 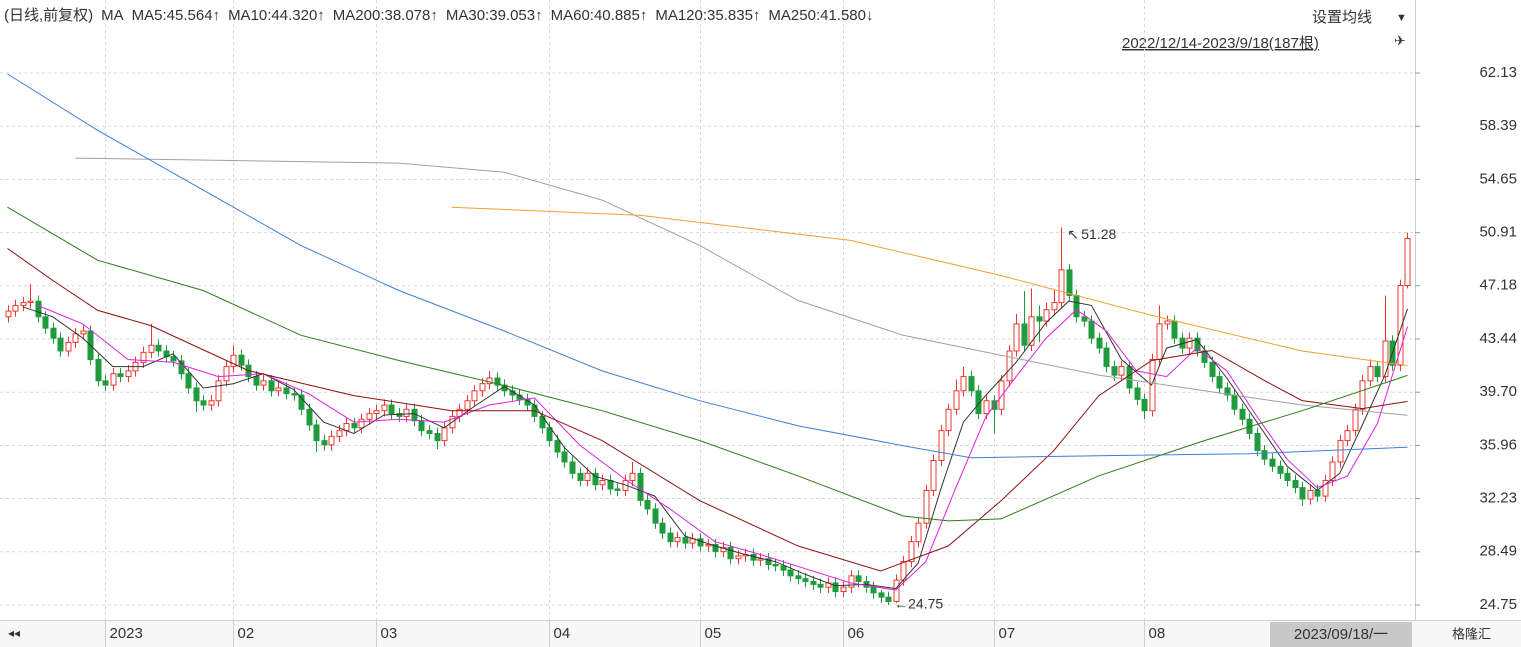 I want to click on x-tick-label: 08, so click(x=1157, y=633).